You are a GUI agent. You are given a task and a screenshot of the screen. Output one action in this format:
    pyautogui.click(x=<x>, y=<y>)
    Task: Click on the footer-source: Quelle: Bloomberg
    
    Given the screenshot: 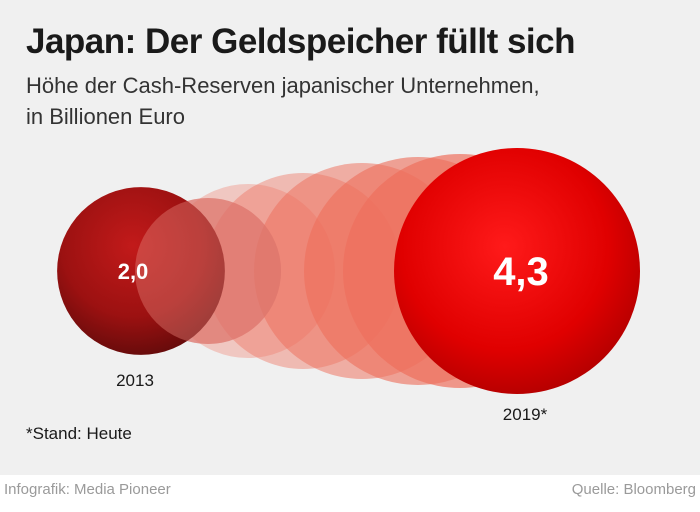 What is the action you would take?
    pyautogui.click(x=633, y=489)
    